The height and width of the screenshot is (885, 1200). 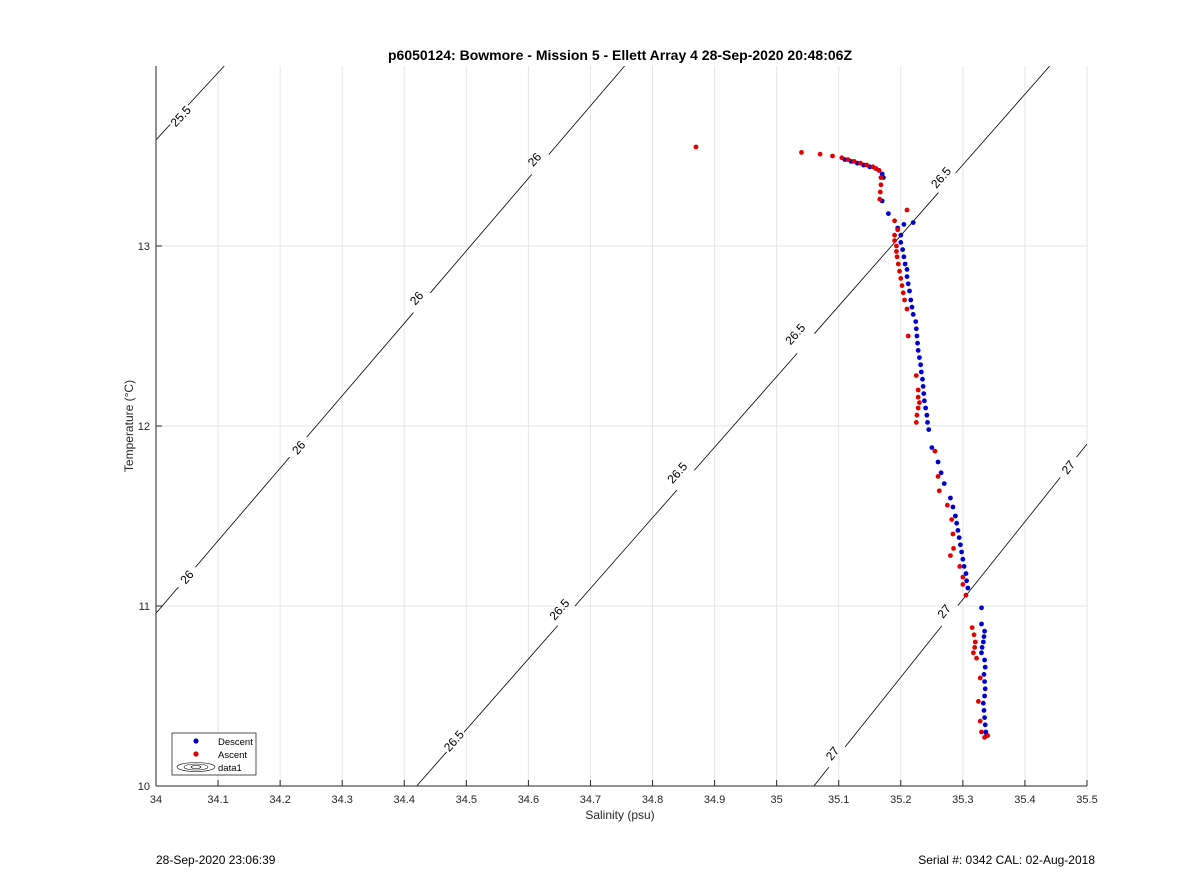 I want to click on y-tick-label-2: 12, so click(x=144, y=427).